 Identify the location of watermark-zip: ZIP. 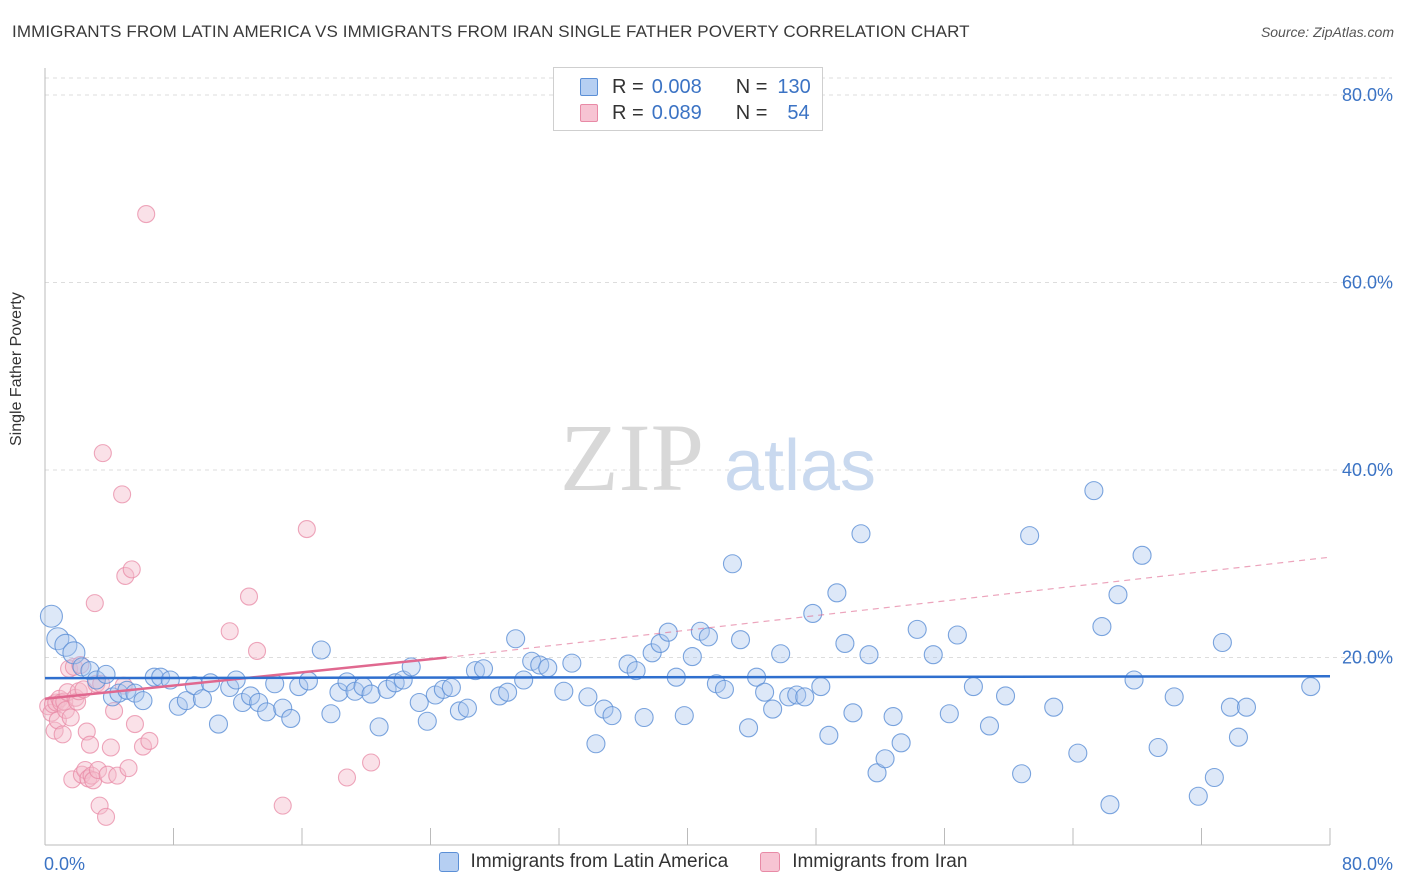
(632, 457).